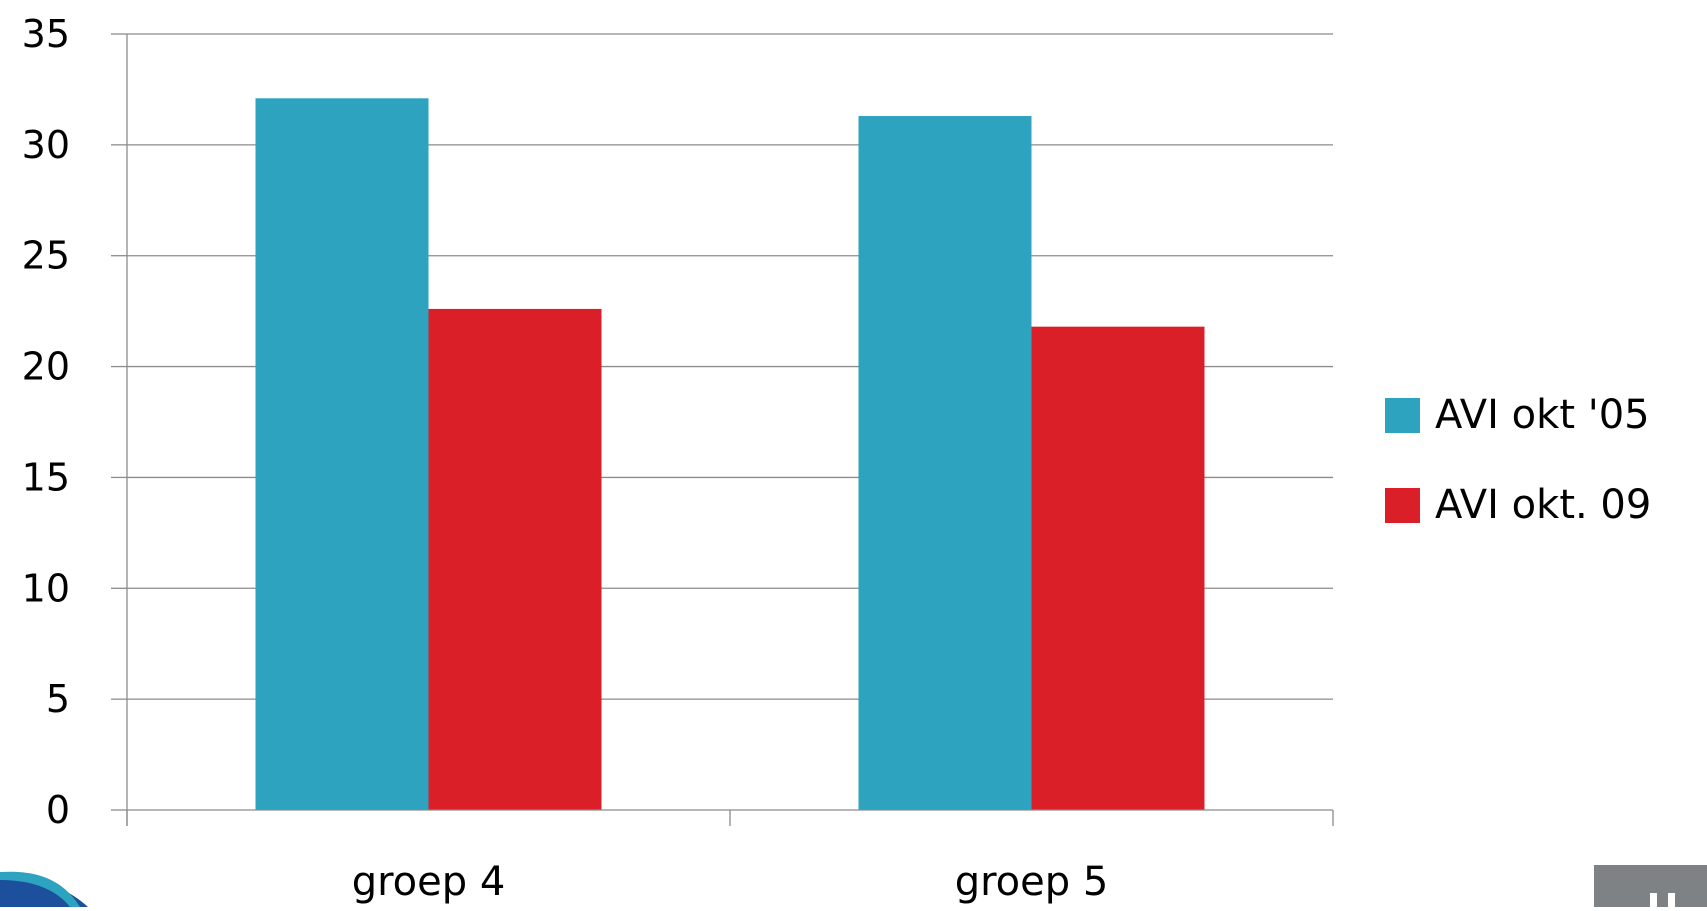 The width and height of the screenshot is (1707, 911). What do you see at coordinates (1650, 886) in the screenshot?
I see `slide-corner-block` at bounding box center [1650, 886].